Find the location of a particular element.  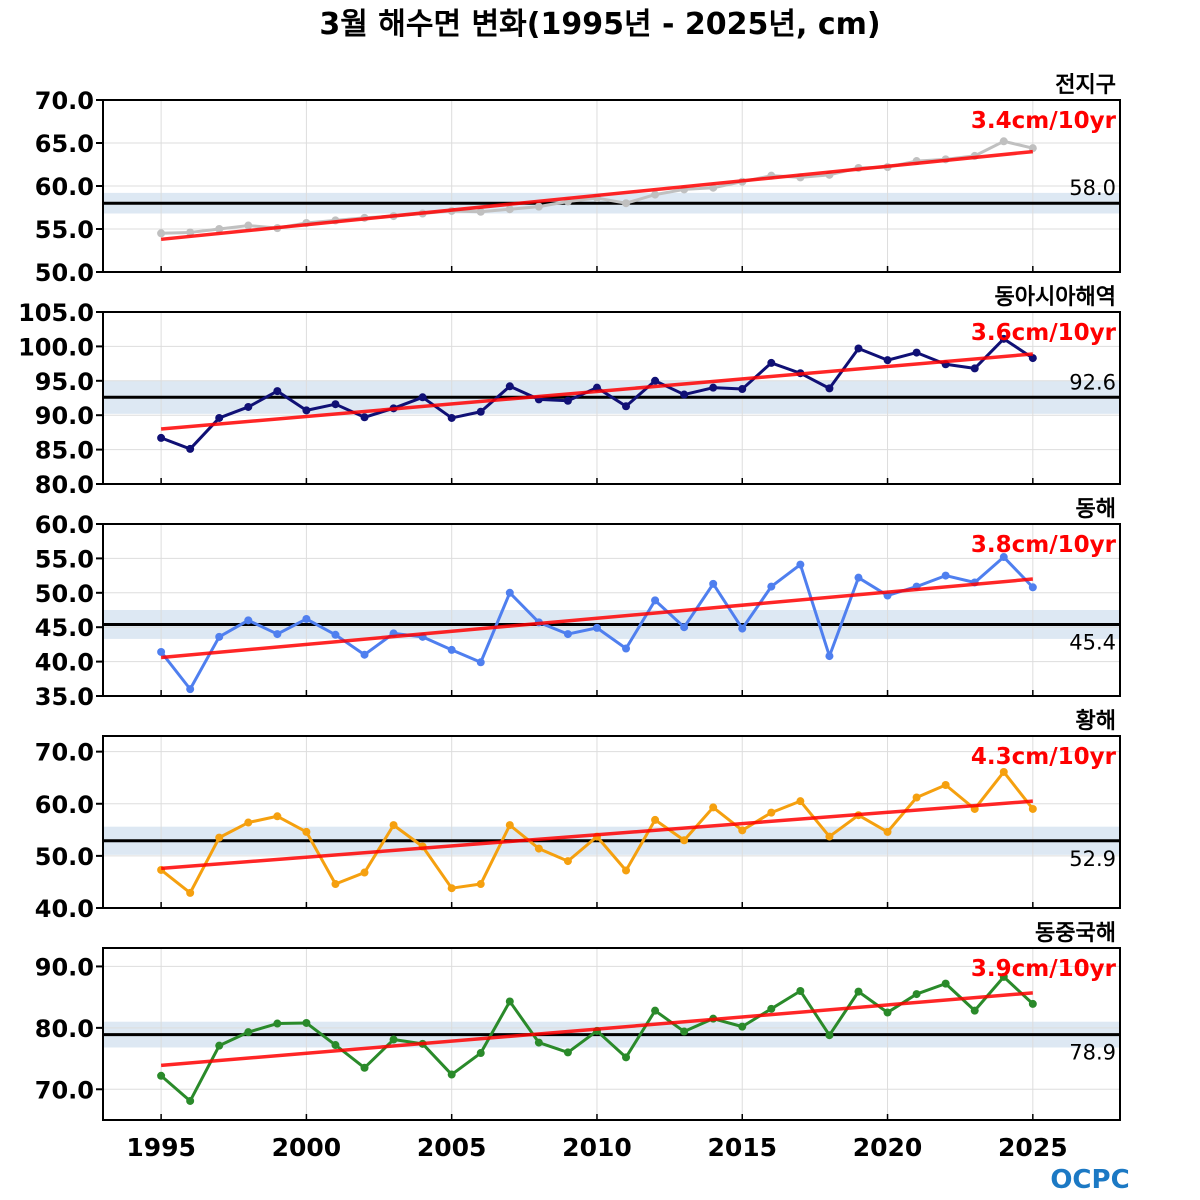

mean-label: 78.9 is located at coordinates (1092, 1053).